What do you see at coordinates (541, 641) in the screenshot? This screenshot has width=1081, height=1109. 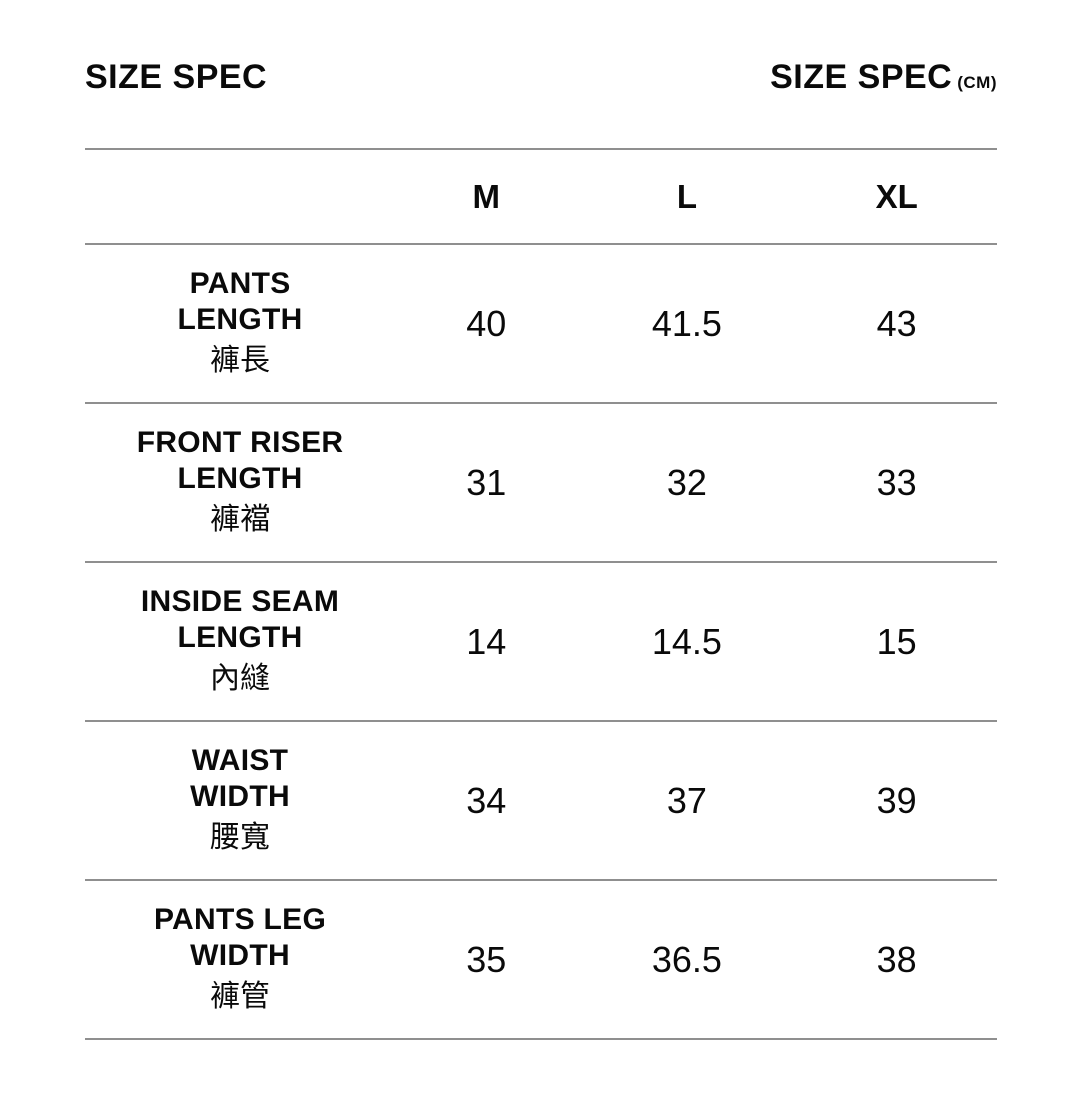 I see `table-row-inside-seam-length: INSIDE SEAM LENGTH 內縫 14 14.5 15` at bounding box center [541, 641].